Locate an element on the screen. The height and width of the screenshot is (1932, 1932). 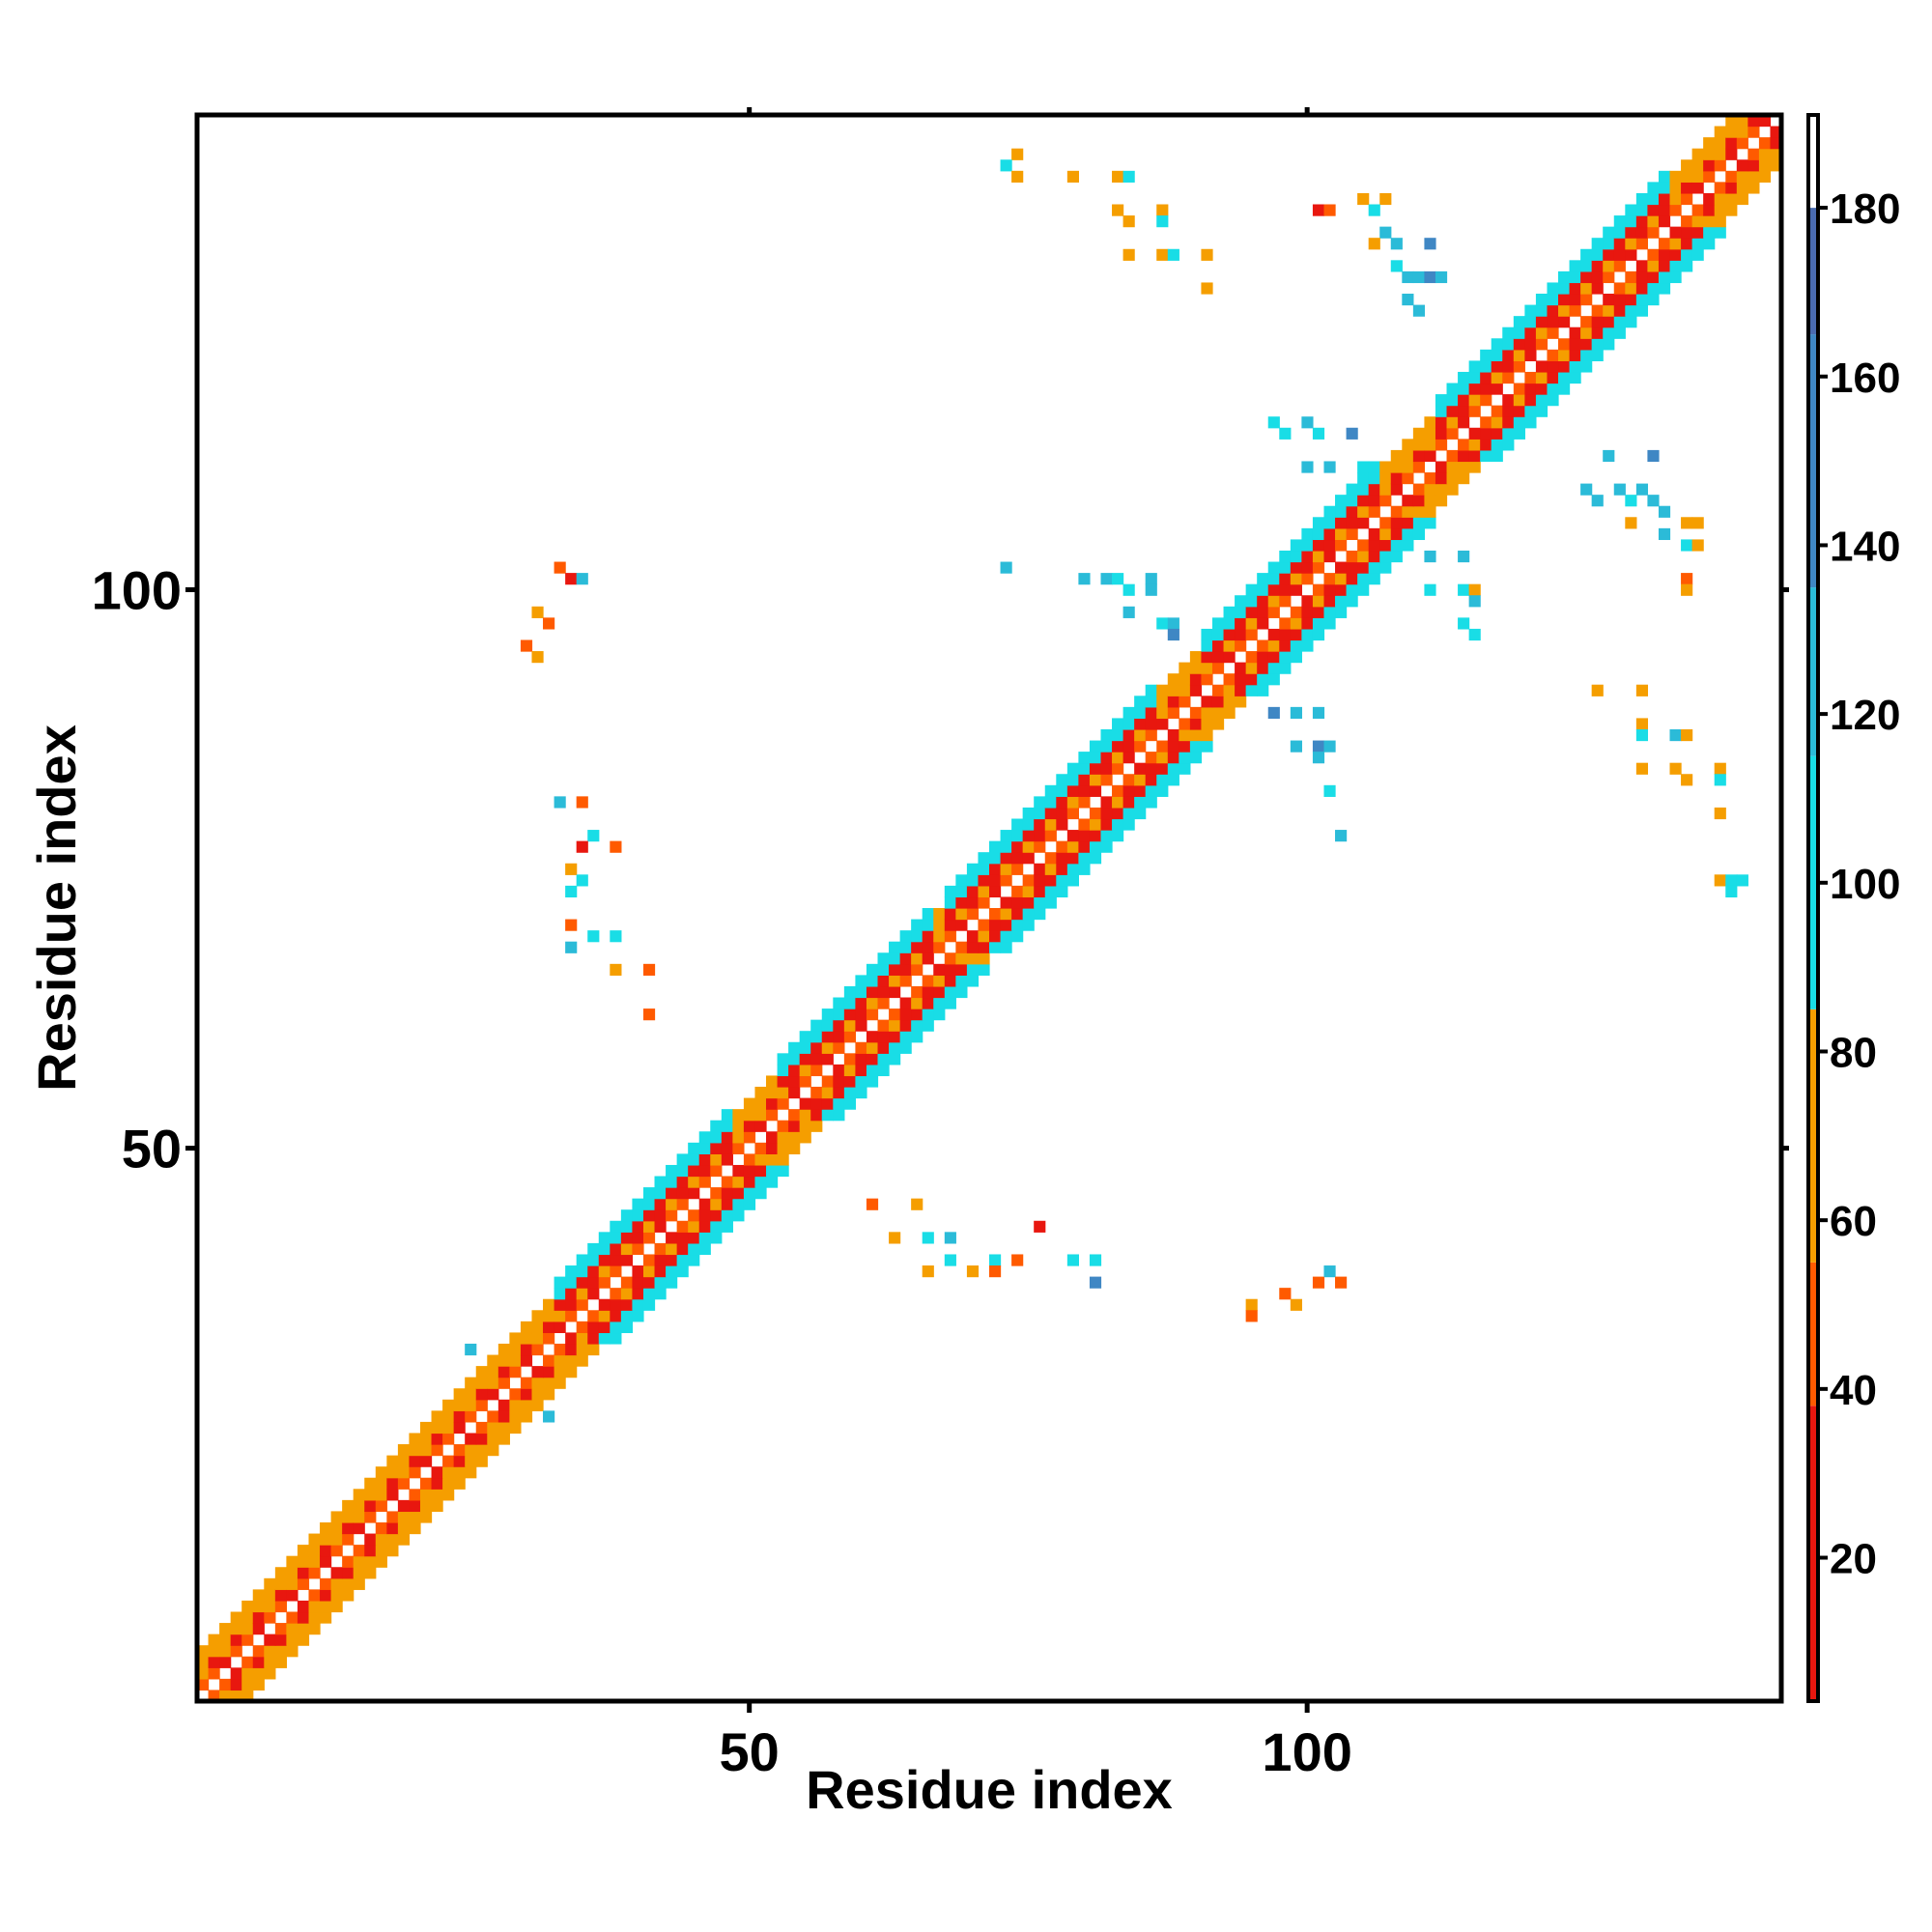
colorbar-segment is located at coordinates (1813, 271).